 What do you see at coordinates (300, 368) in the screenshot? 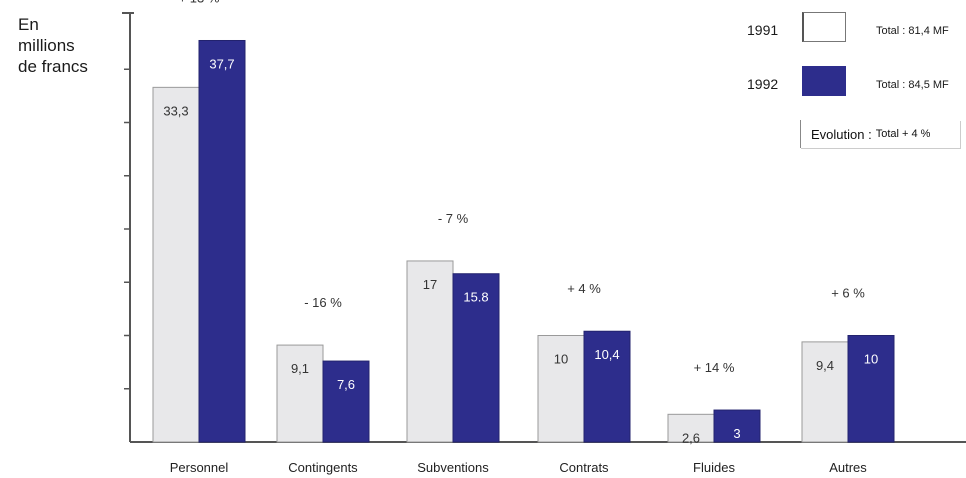
I see `data-label-1991-contingents: 9,1` at bounding box center [300, 368].